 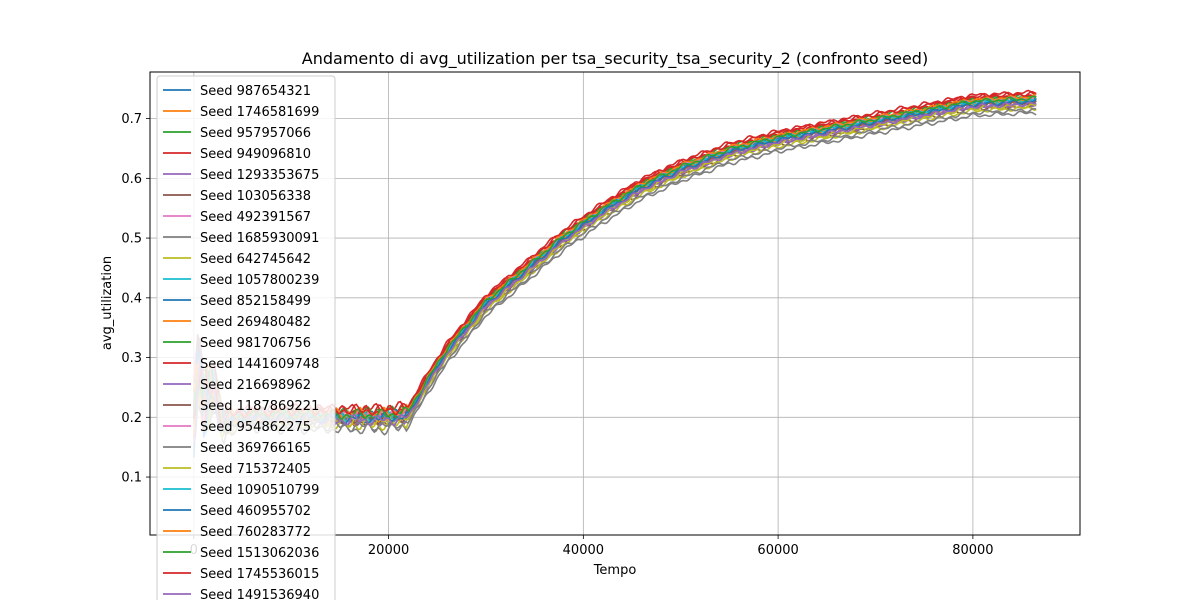 What do you see at coordinates (259, 490) in the screenshot?
I see `legend-label: Seed 1090510799` at bounding box center [259, 490].